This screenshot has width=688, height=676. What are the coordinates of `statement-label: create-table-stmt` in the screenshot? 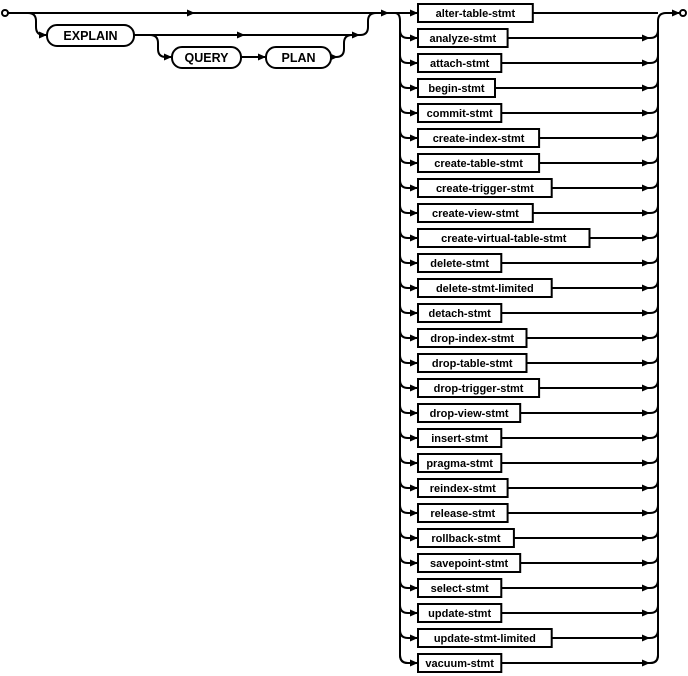 It's located at (478, 164).